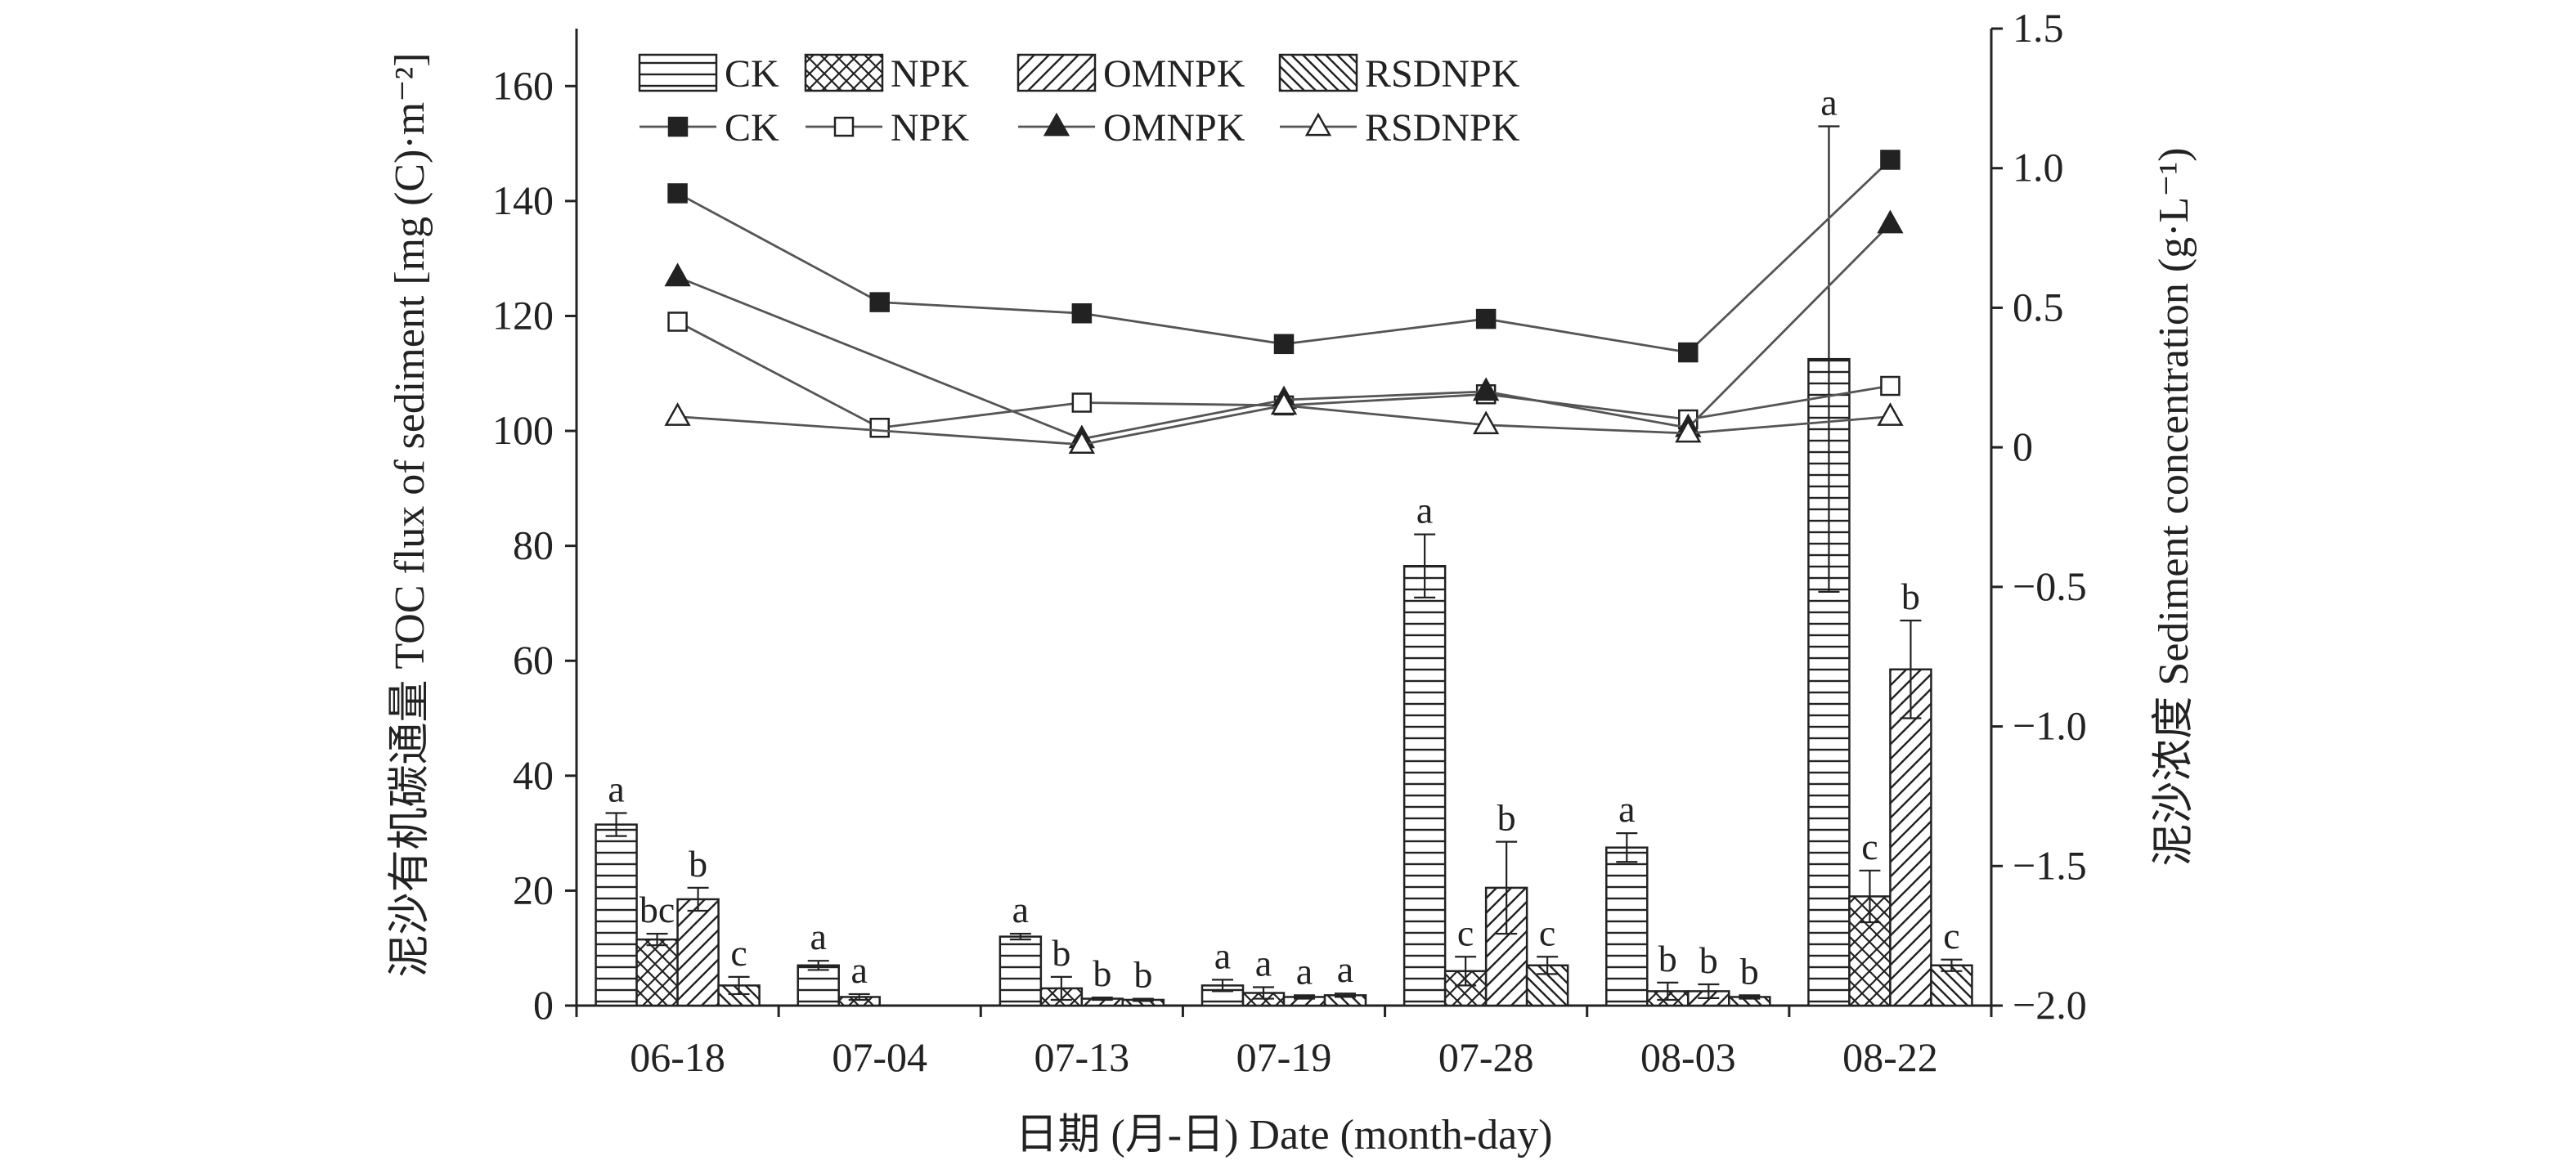 The image size is (2576, 1174). What do you see at coordinates (523, 85) in the screenshot?
I see `y-tick-label-left: 160` at bounding box center [523, 85].